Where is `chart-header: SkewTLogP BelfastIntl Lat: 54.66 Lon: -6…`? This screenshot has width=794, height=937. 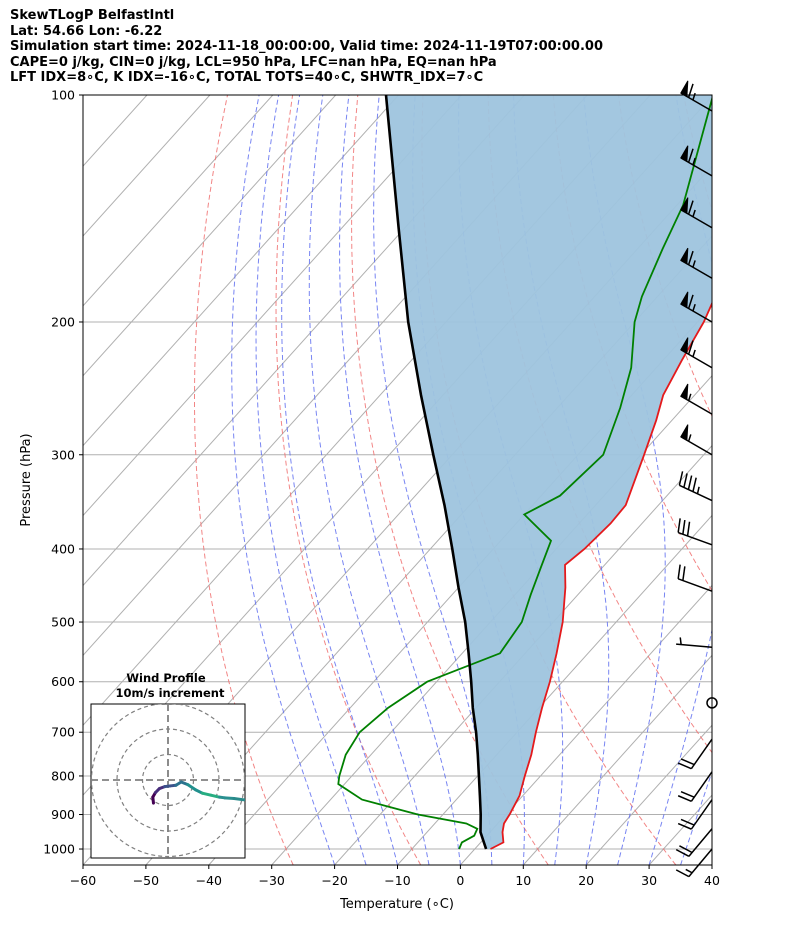
chart-header: SkewTLogP BelfastIntl Lat: 54.66 Lon: -6… is located at coordinates (306, 47).